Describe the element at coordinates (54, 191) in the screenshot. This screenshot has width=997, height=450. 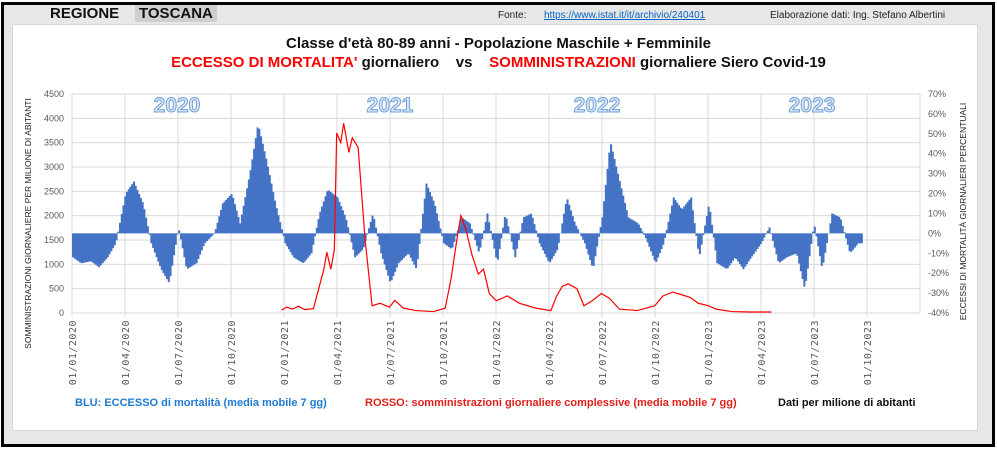
I see `y-left-tick-label: 2500` at that location.